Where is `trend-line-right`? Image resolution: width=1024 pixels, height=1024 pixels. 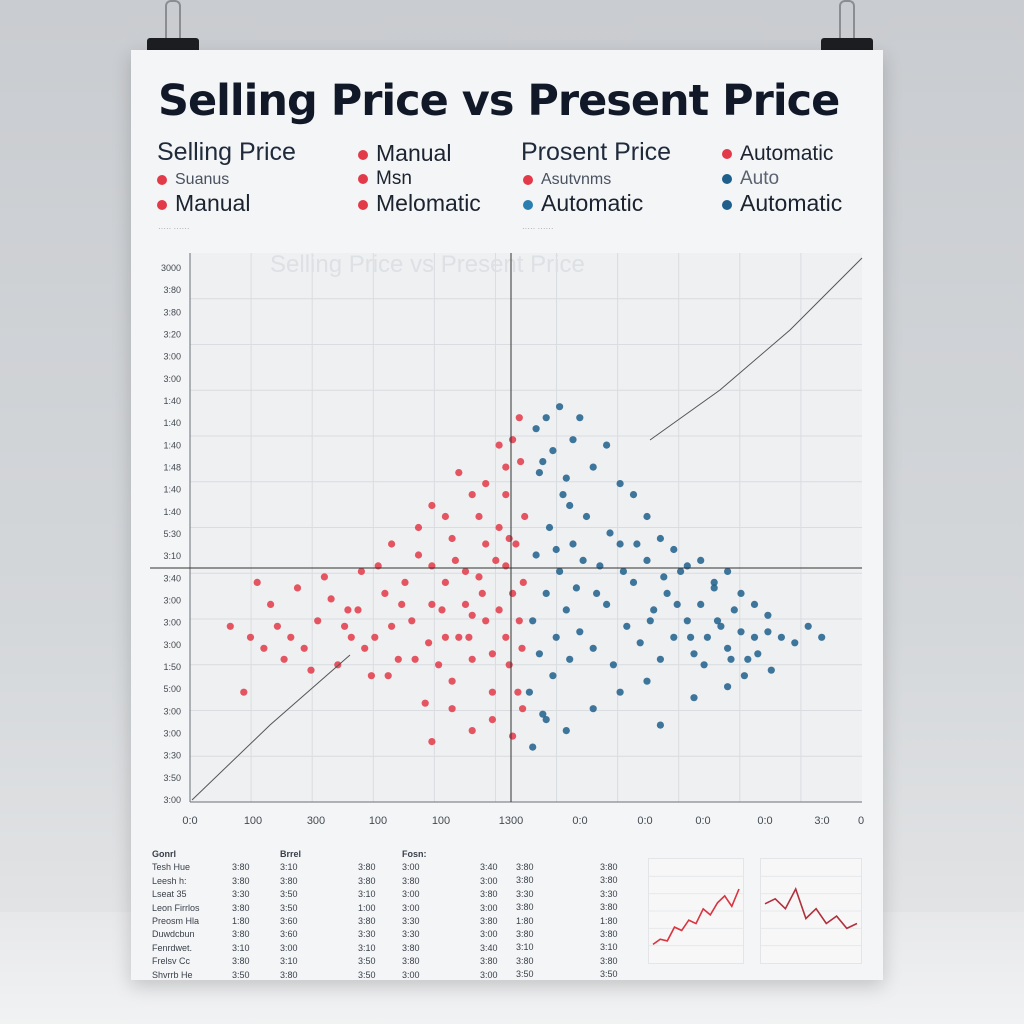 trend-line-right is located at coordinates (756, 349).